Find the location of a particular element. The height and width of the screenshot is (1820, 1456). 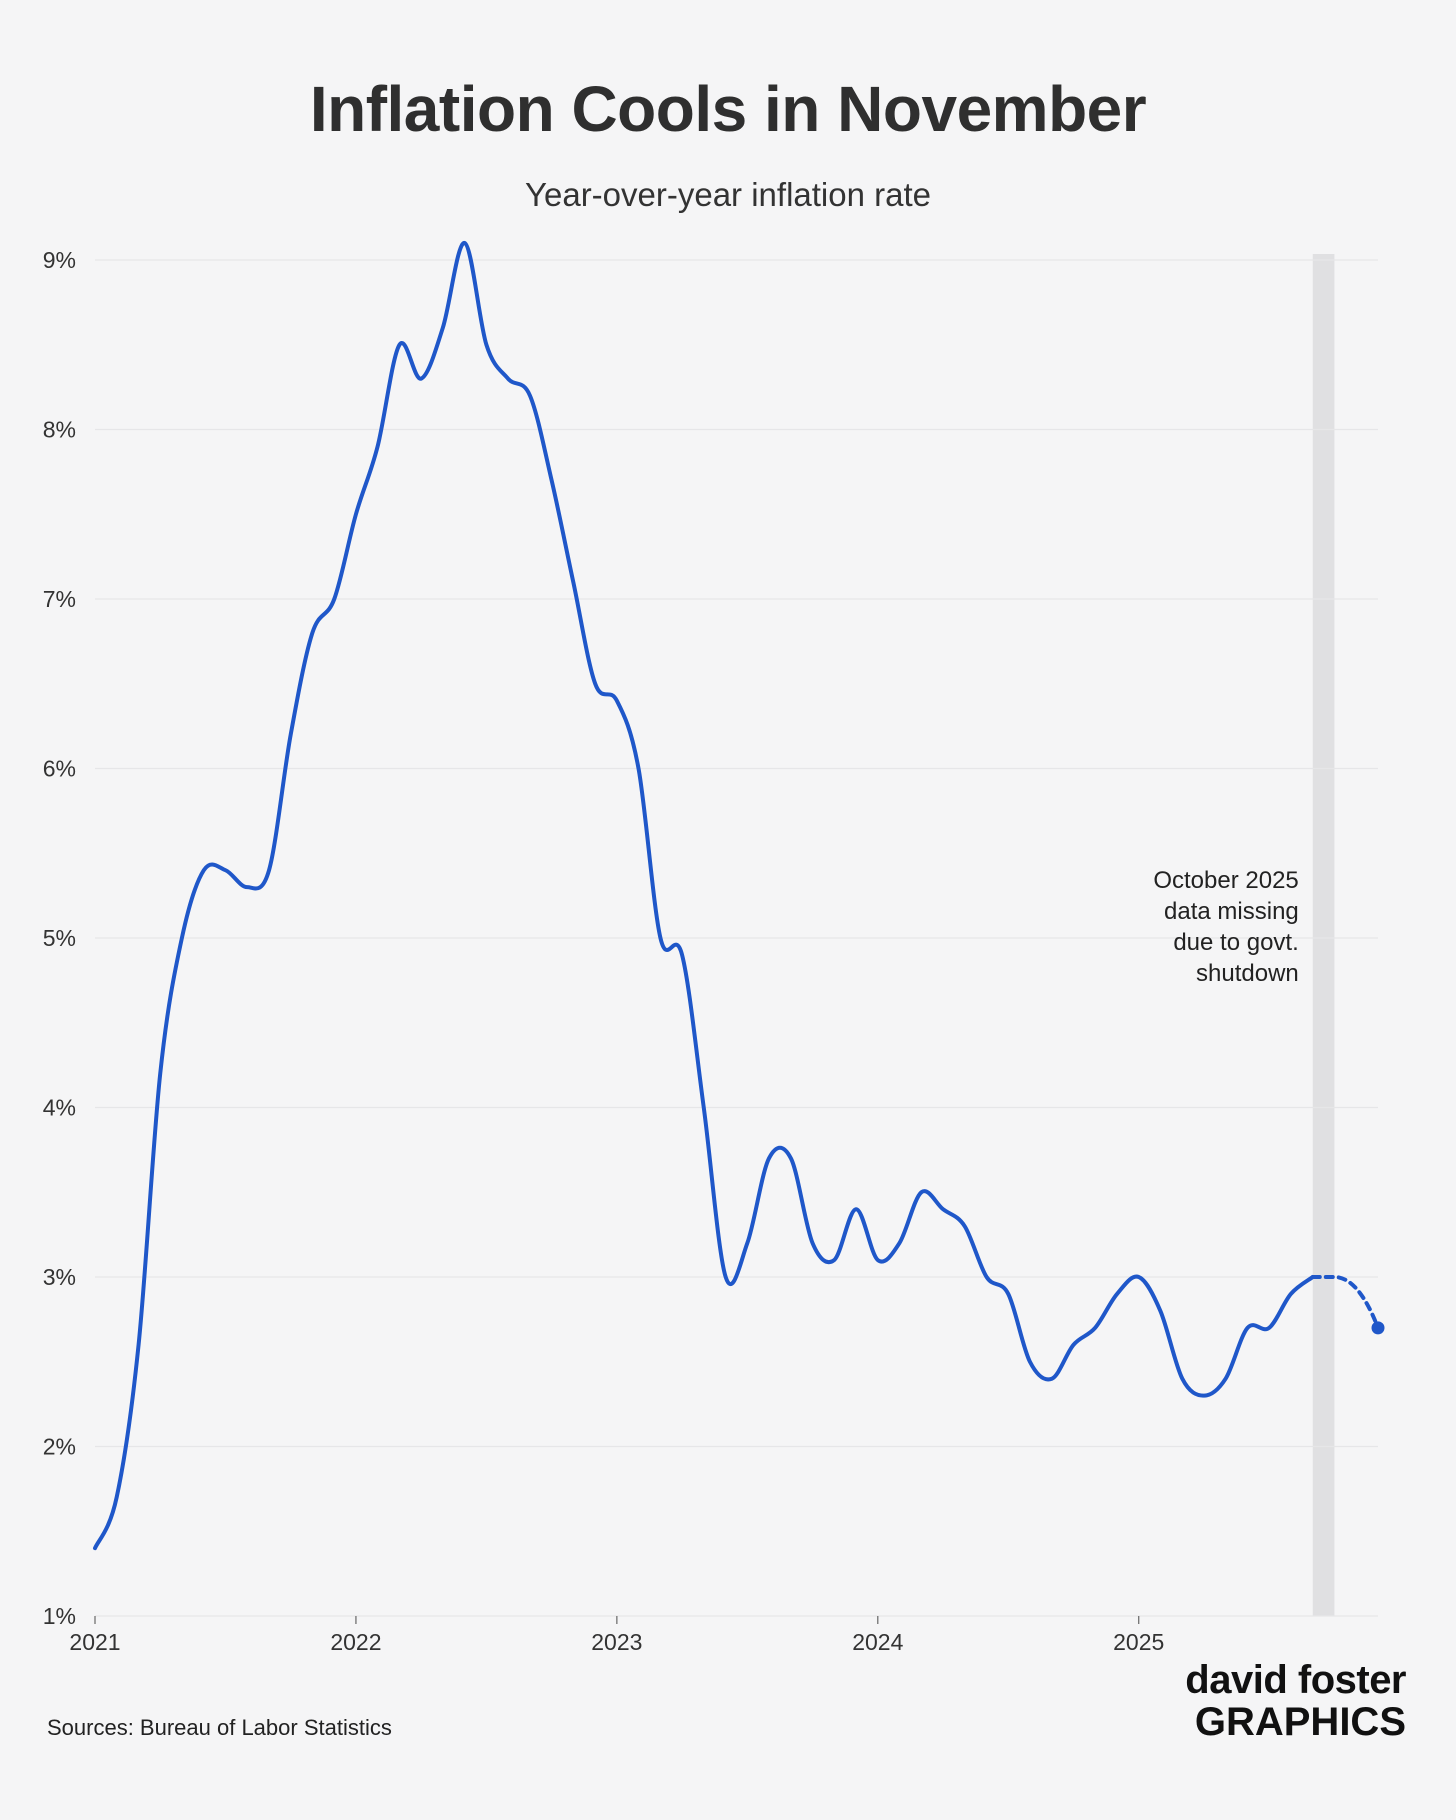

y-tick-label: 5% is located at coordinates (59, 938).